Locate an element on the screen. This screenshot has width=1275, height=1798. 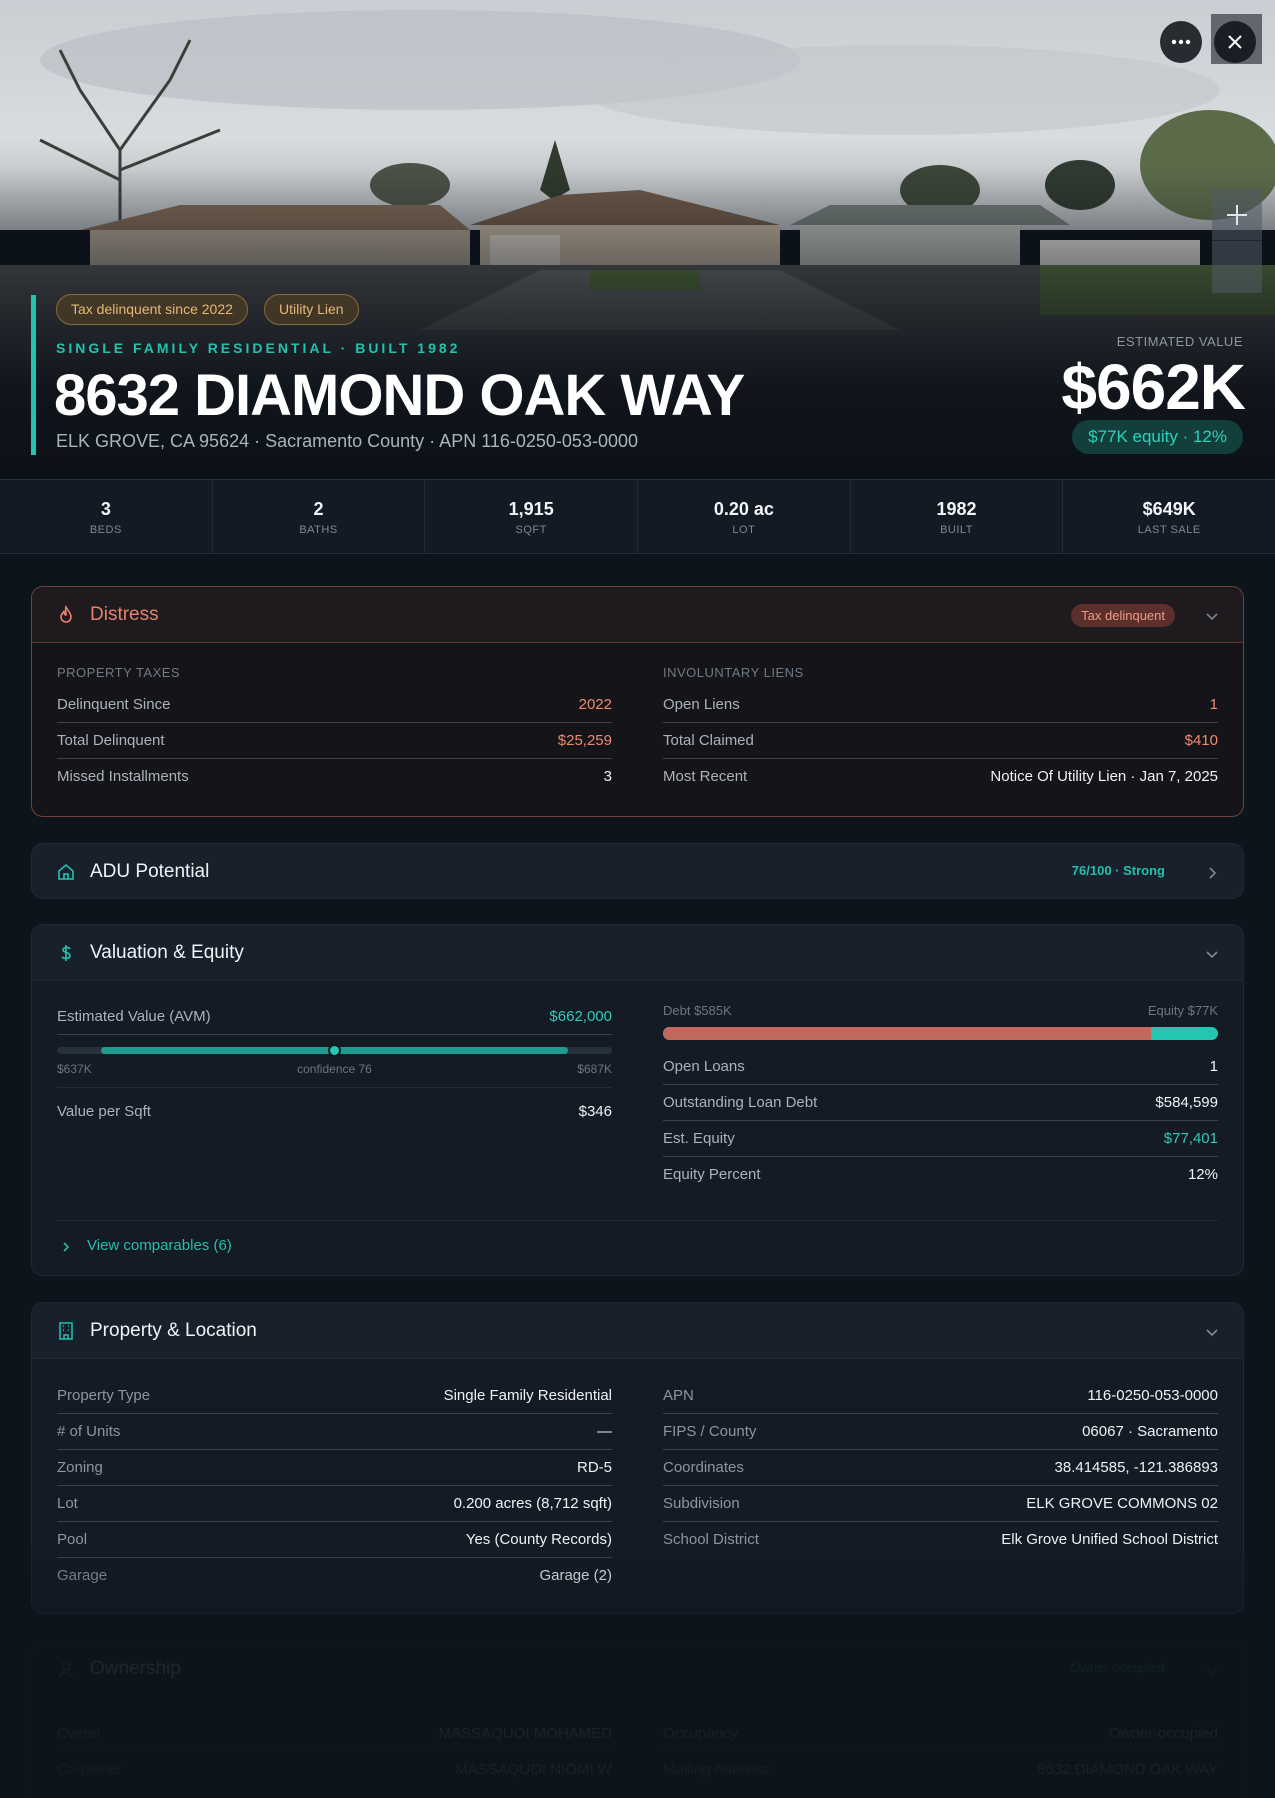
row-key: Mailing Address is located at coordinates (716, 1769).